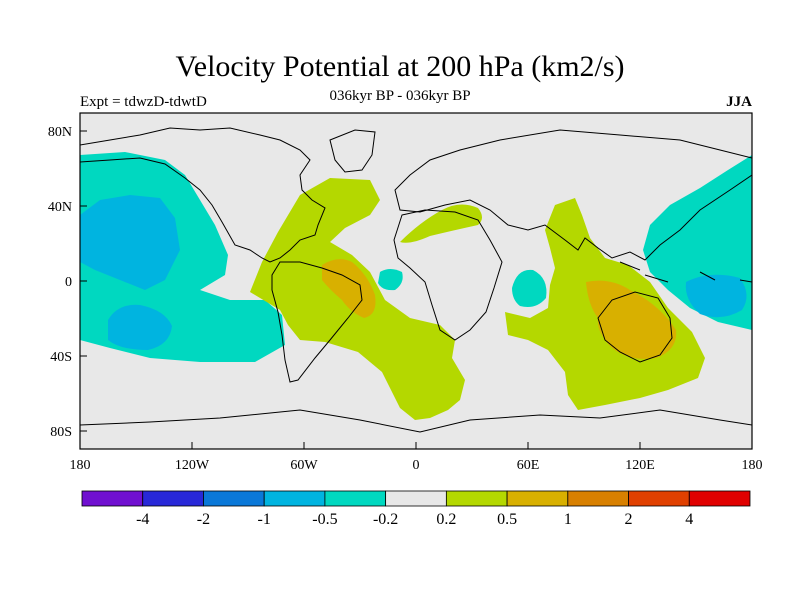  Describe the element at coordinates (739, 102) in the screenshot. I see `season-label: JJA` at that location.